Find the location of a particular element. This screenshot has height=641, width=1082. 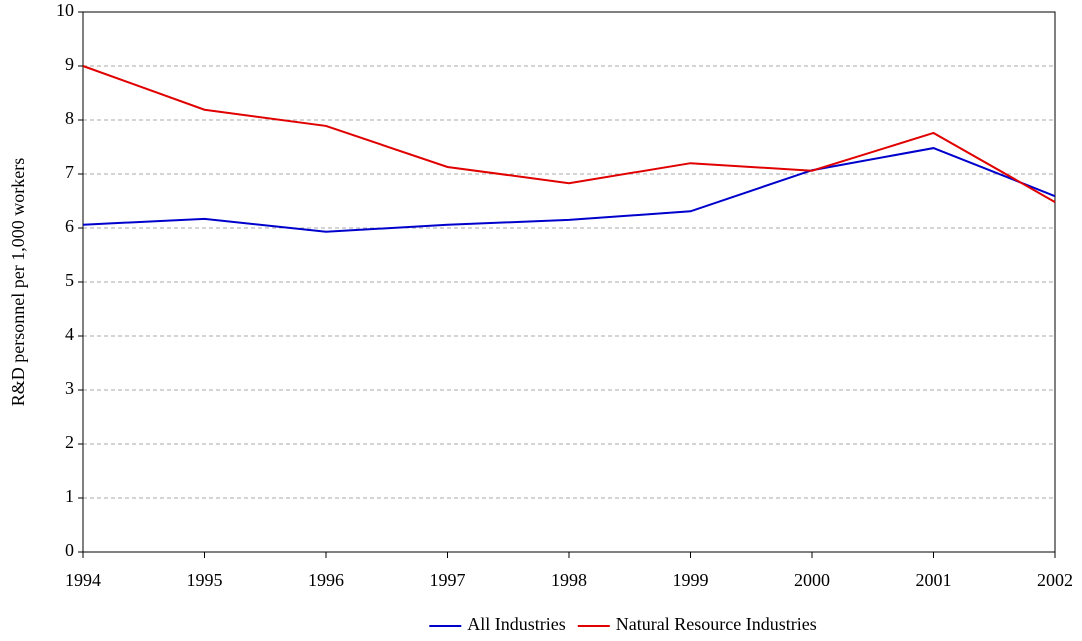

y-tick-label: 4 is located at coordinates (69, 334).